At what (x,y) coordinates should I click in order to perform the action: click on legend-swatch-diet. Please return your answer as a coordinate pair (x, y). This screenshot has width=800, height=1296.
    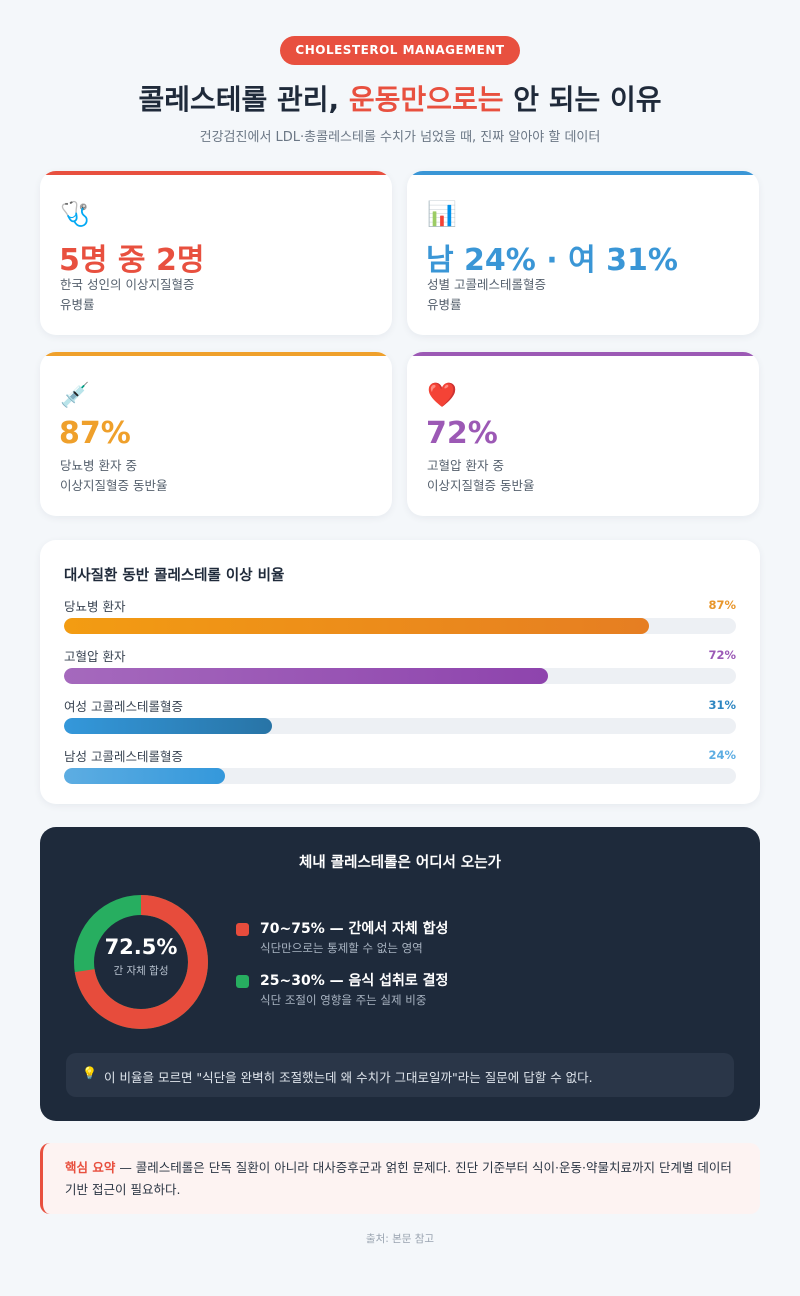
    Looking at the image, I should click on (242, 981).